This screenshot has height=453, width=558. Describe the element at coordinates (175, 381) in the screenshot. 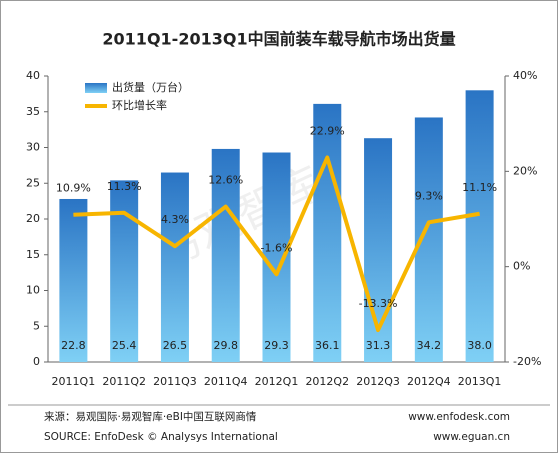

I see `x-tick-label: 2011Q3` at that location.